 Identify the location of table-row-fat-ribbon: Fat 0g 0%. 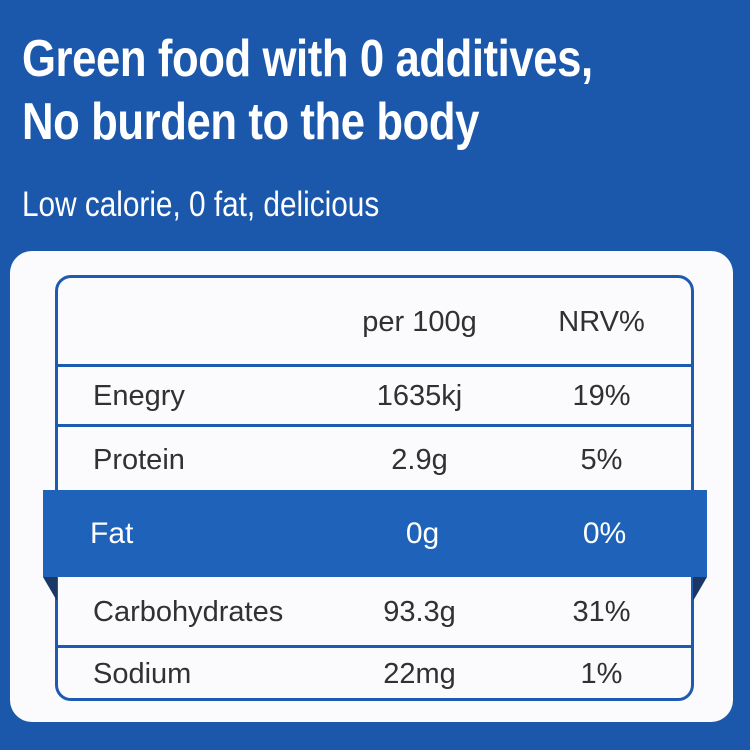
(375, 533).